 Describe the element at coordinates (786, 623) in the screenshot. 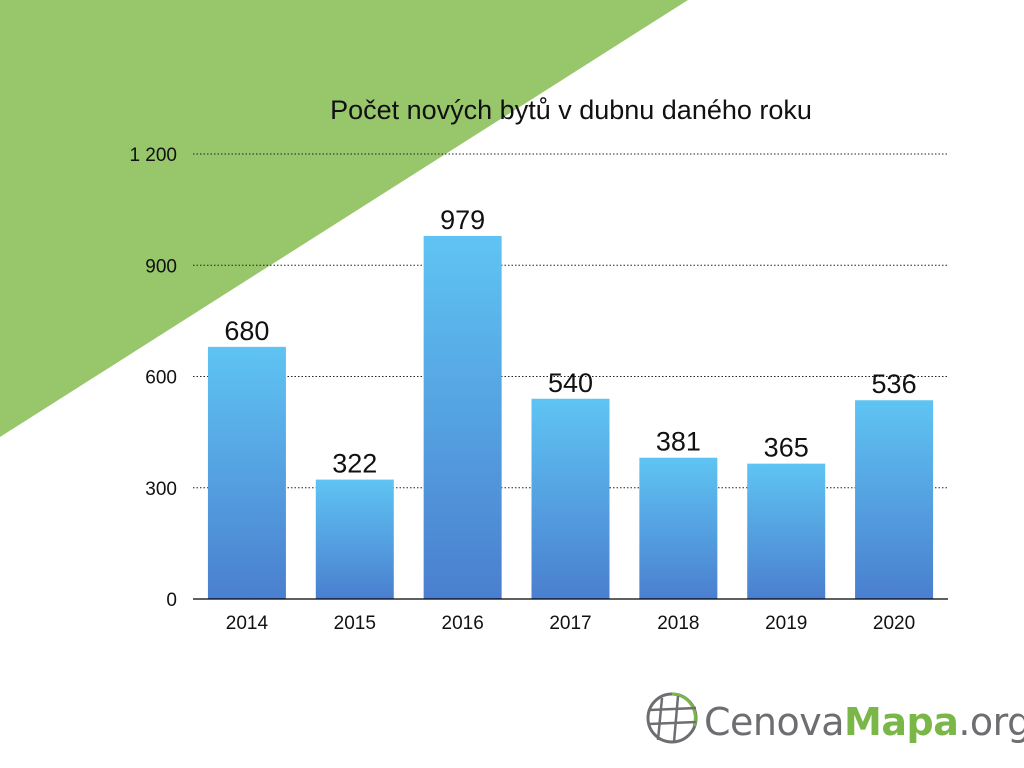

I see `x-tick-label: 2019` at that location.